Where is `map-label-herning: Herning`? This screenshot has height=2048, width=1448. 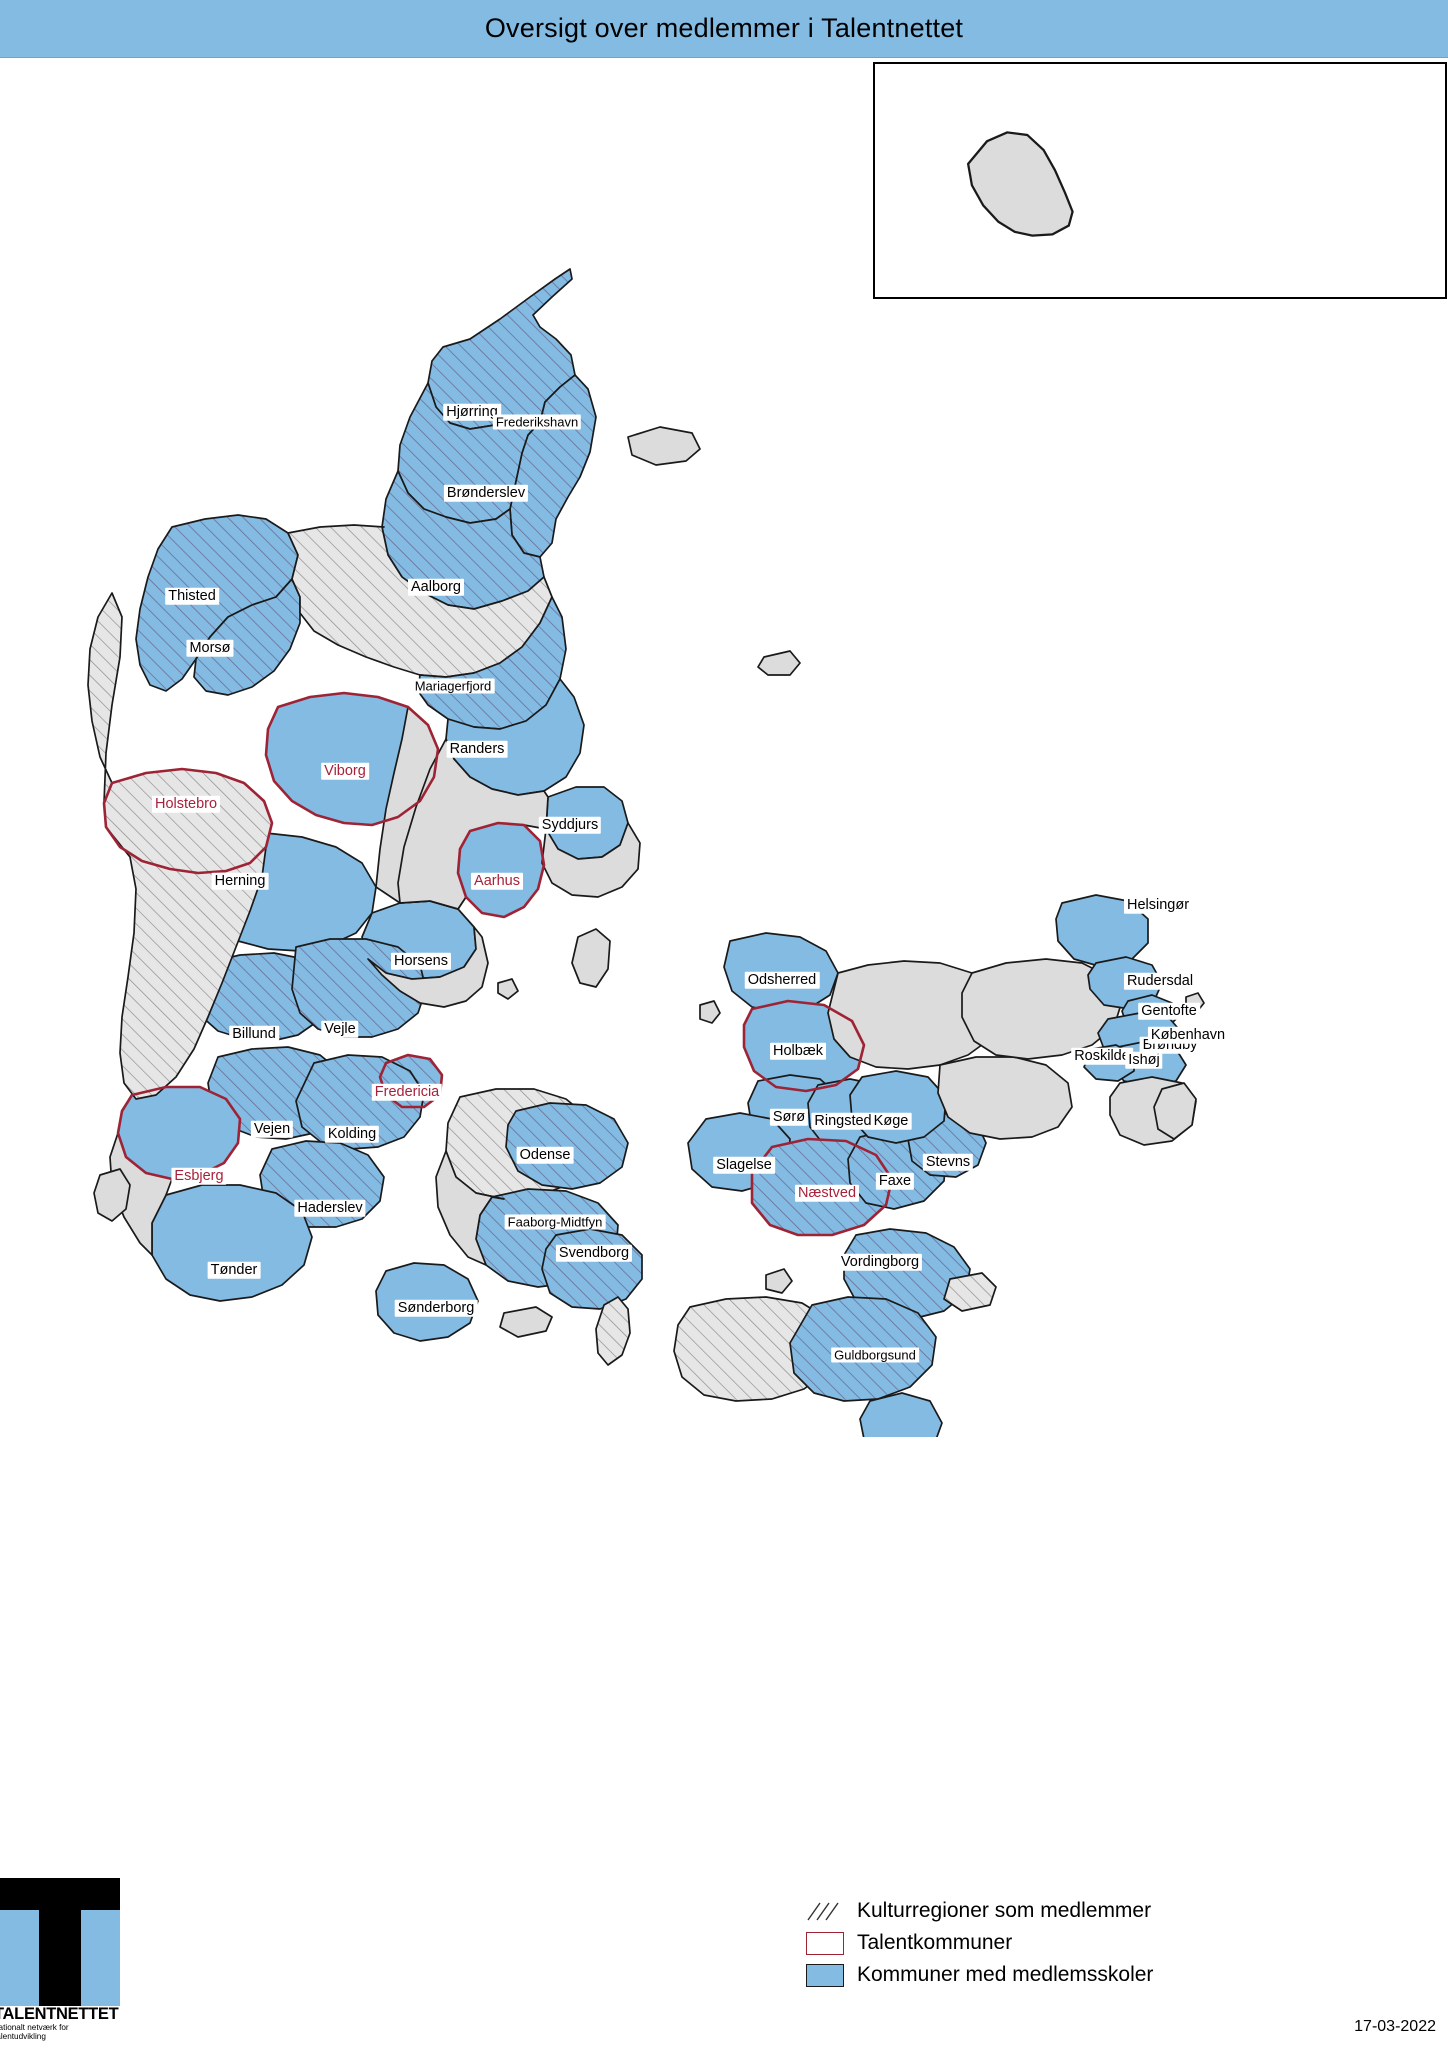
map-label-herning: Herning is located at coordinates (240, 881).